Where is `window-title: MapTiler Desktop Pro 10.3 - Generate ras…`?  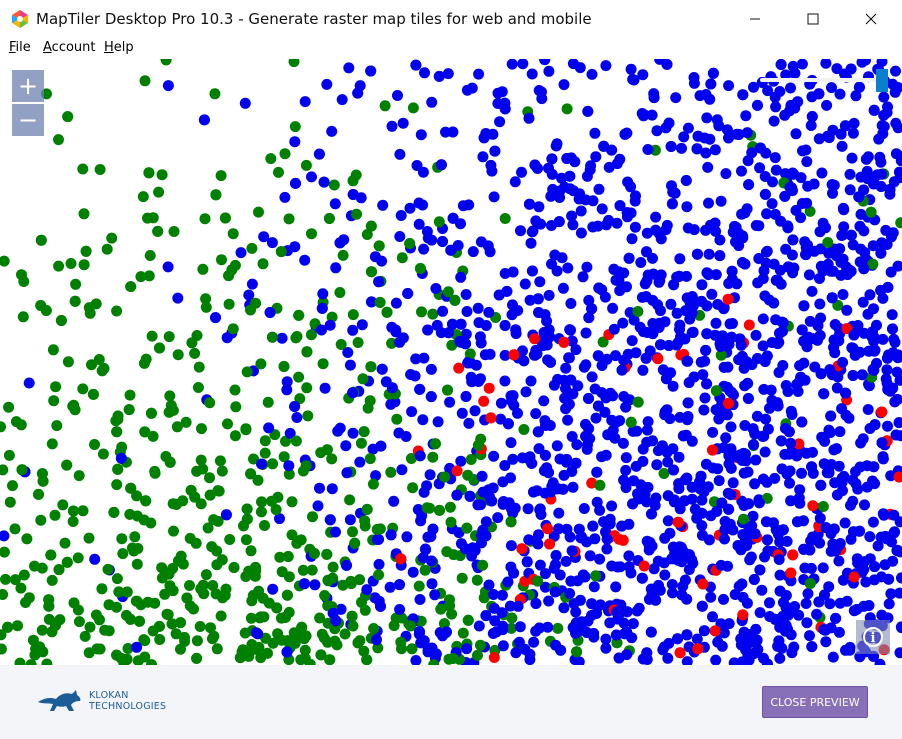 window-title: MapTiler Desktop Pro 10.3 - Generate ras… is located at coordinates (314, 19).